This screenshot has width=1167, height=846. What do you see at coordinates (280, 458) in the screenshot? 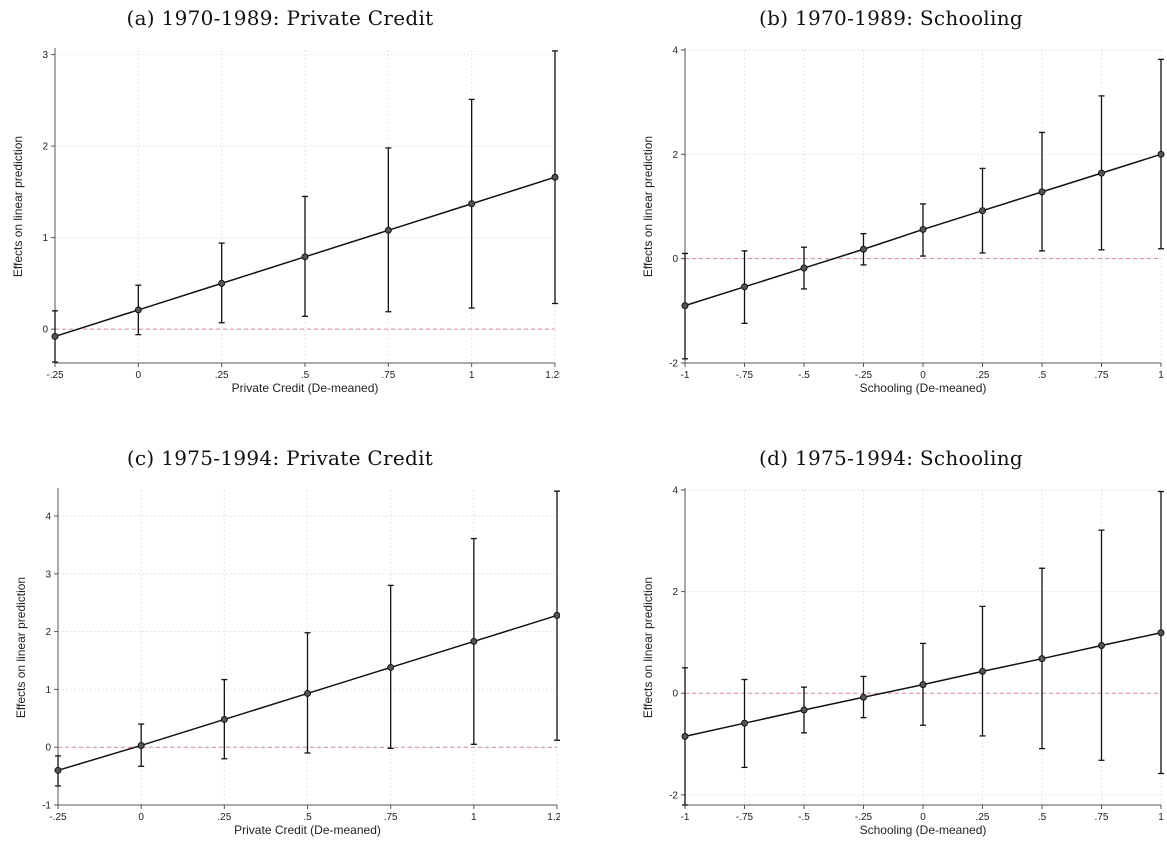
I see `chart-title: (c) 1975-1994: Private Credit` at bounding box center [280, 458].